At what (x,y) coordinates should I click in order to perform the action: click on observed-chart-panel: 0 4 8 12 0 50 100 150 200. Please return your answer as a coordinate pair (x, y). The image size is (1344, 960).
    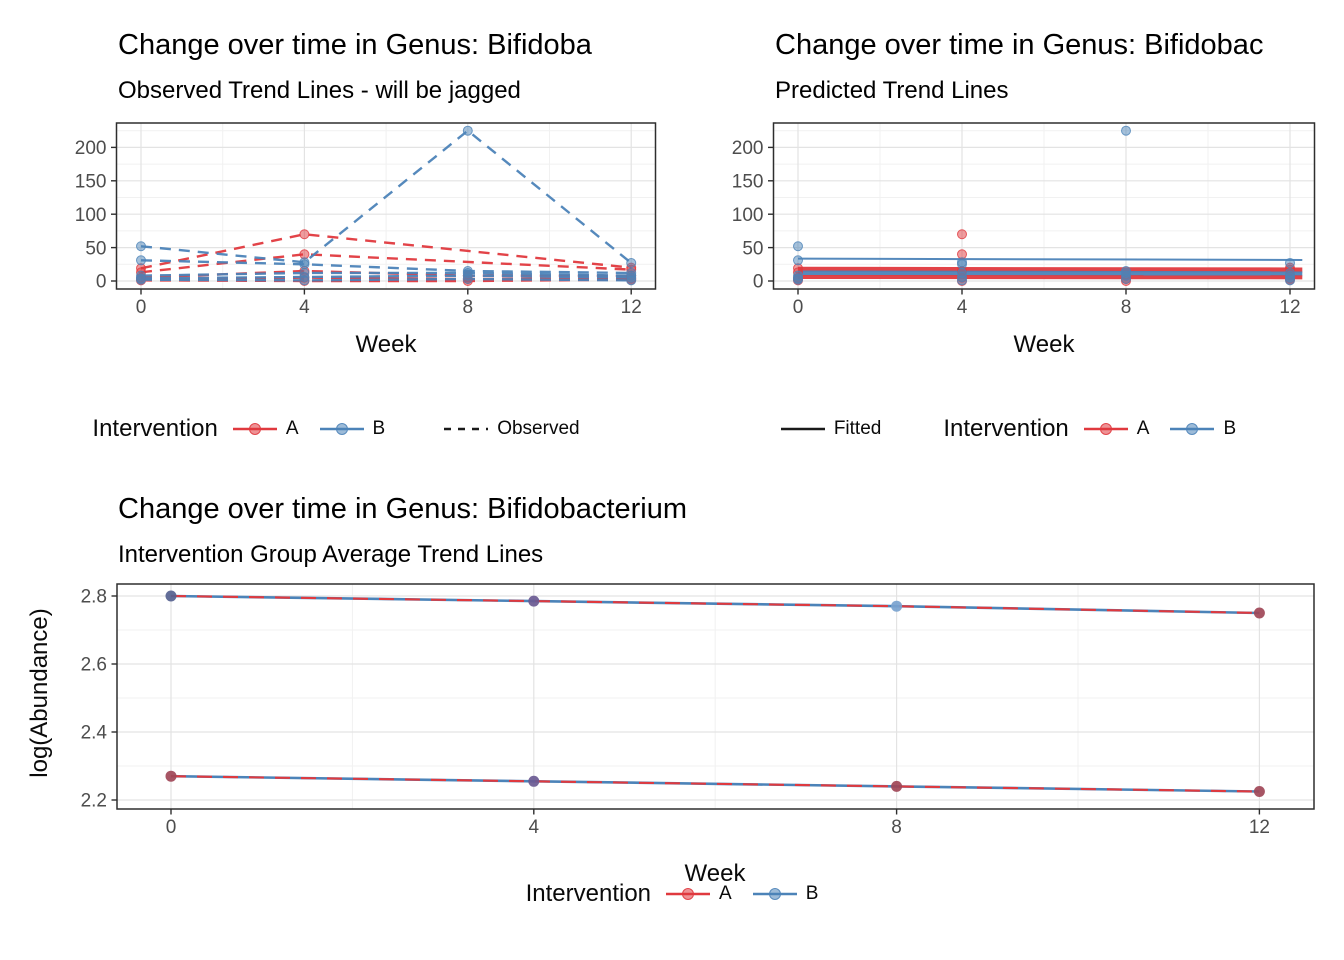
    Looking at the image, I should click on (366, 220).